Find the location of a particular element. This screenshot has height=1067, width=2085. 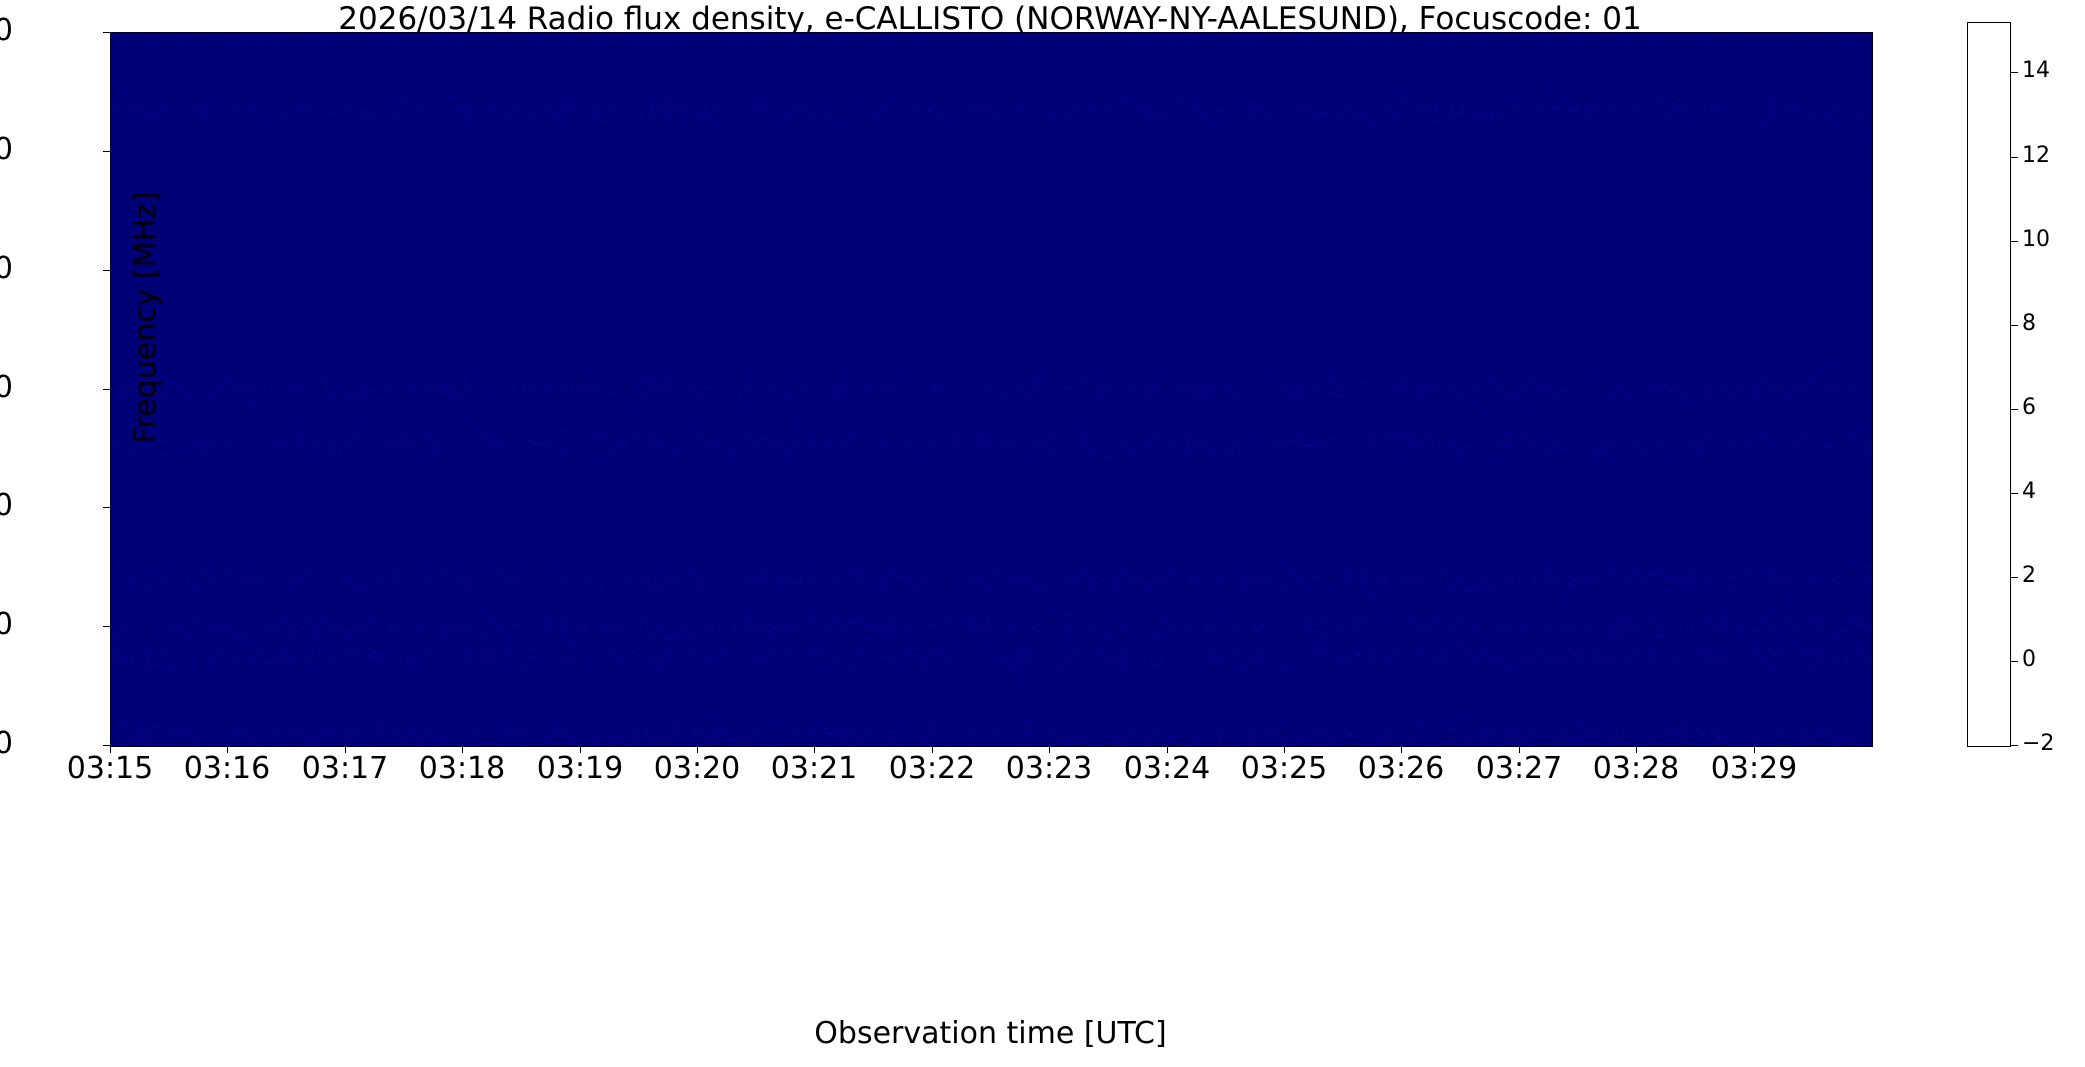

colorbar-tick-label: 4 is located at coordinates (2029, 491).